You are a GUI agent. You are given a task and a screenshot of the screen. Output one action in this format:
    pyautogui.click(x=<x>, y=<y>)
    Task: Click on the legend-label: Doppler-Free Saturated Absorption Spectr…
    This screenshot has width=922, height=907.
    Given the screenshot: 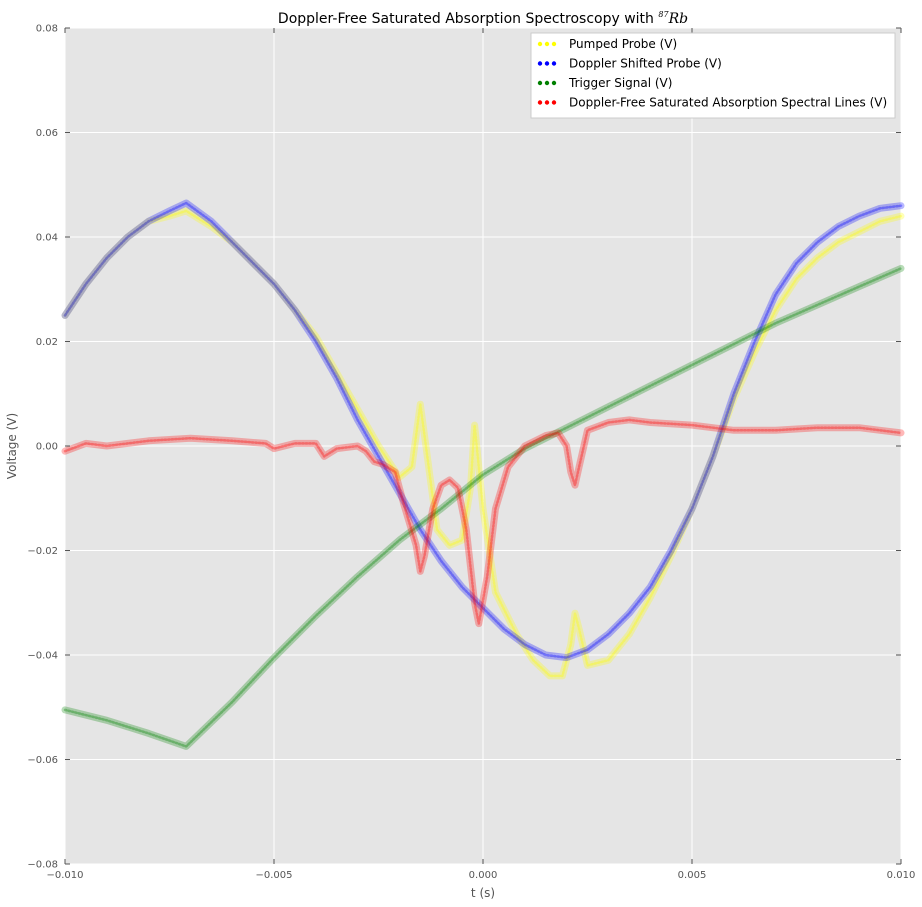 What is the action you would take?
    pyautogui.click(x=728, y=103)
    